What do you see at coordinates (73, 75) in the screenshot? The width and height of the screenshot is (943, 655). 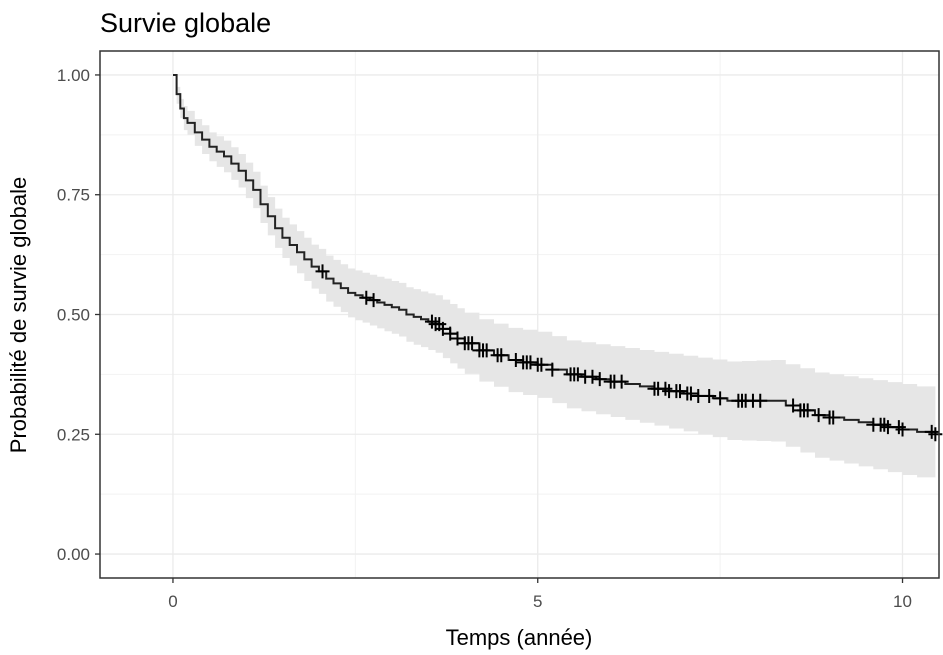 I see `y-tick-label: 1.00` at bounding box center [73, 75].